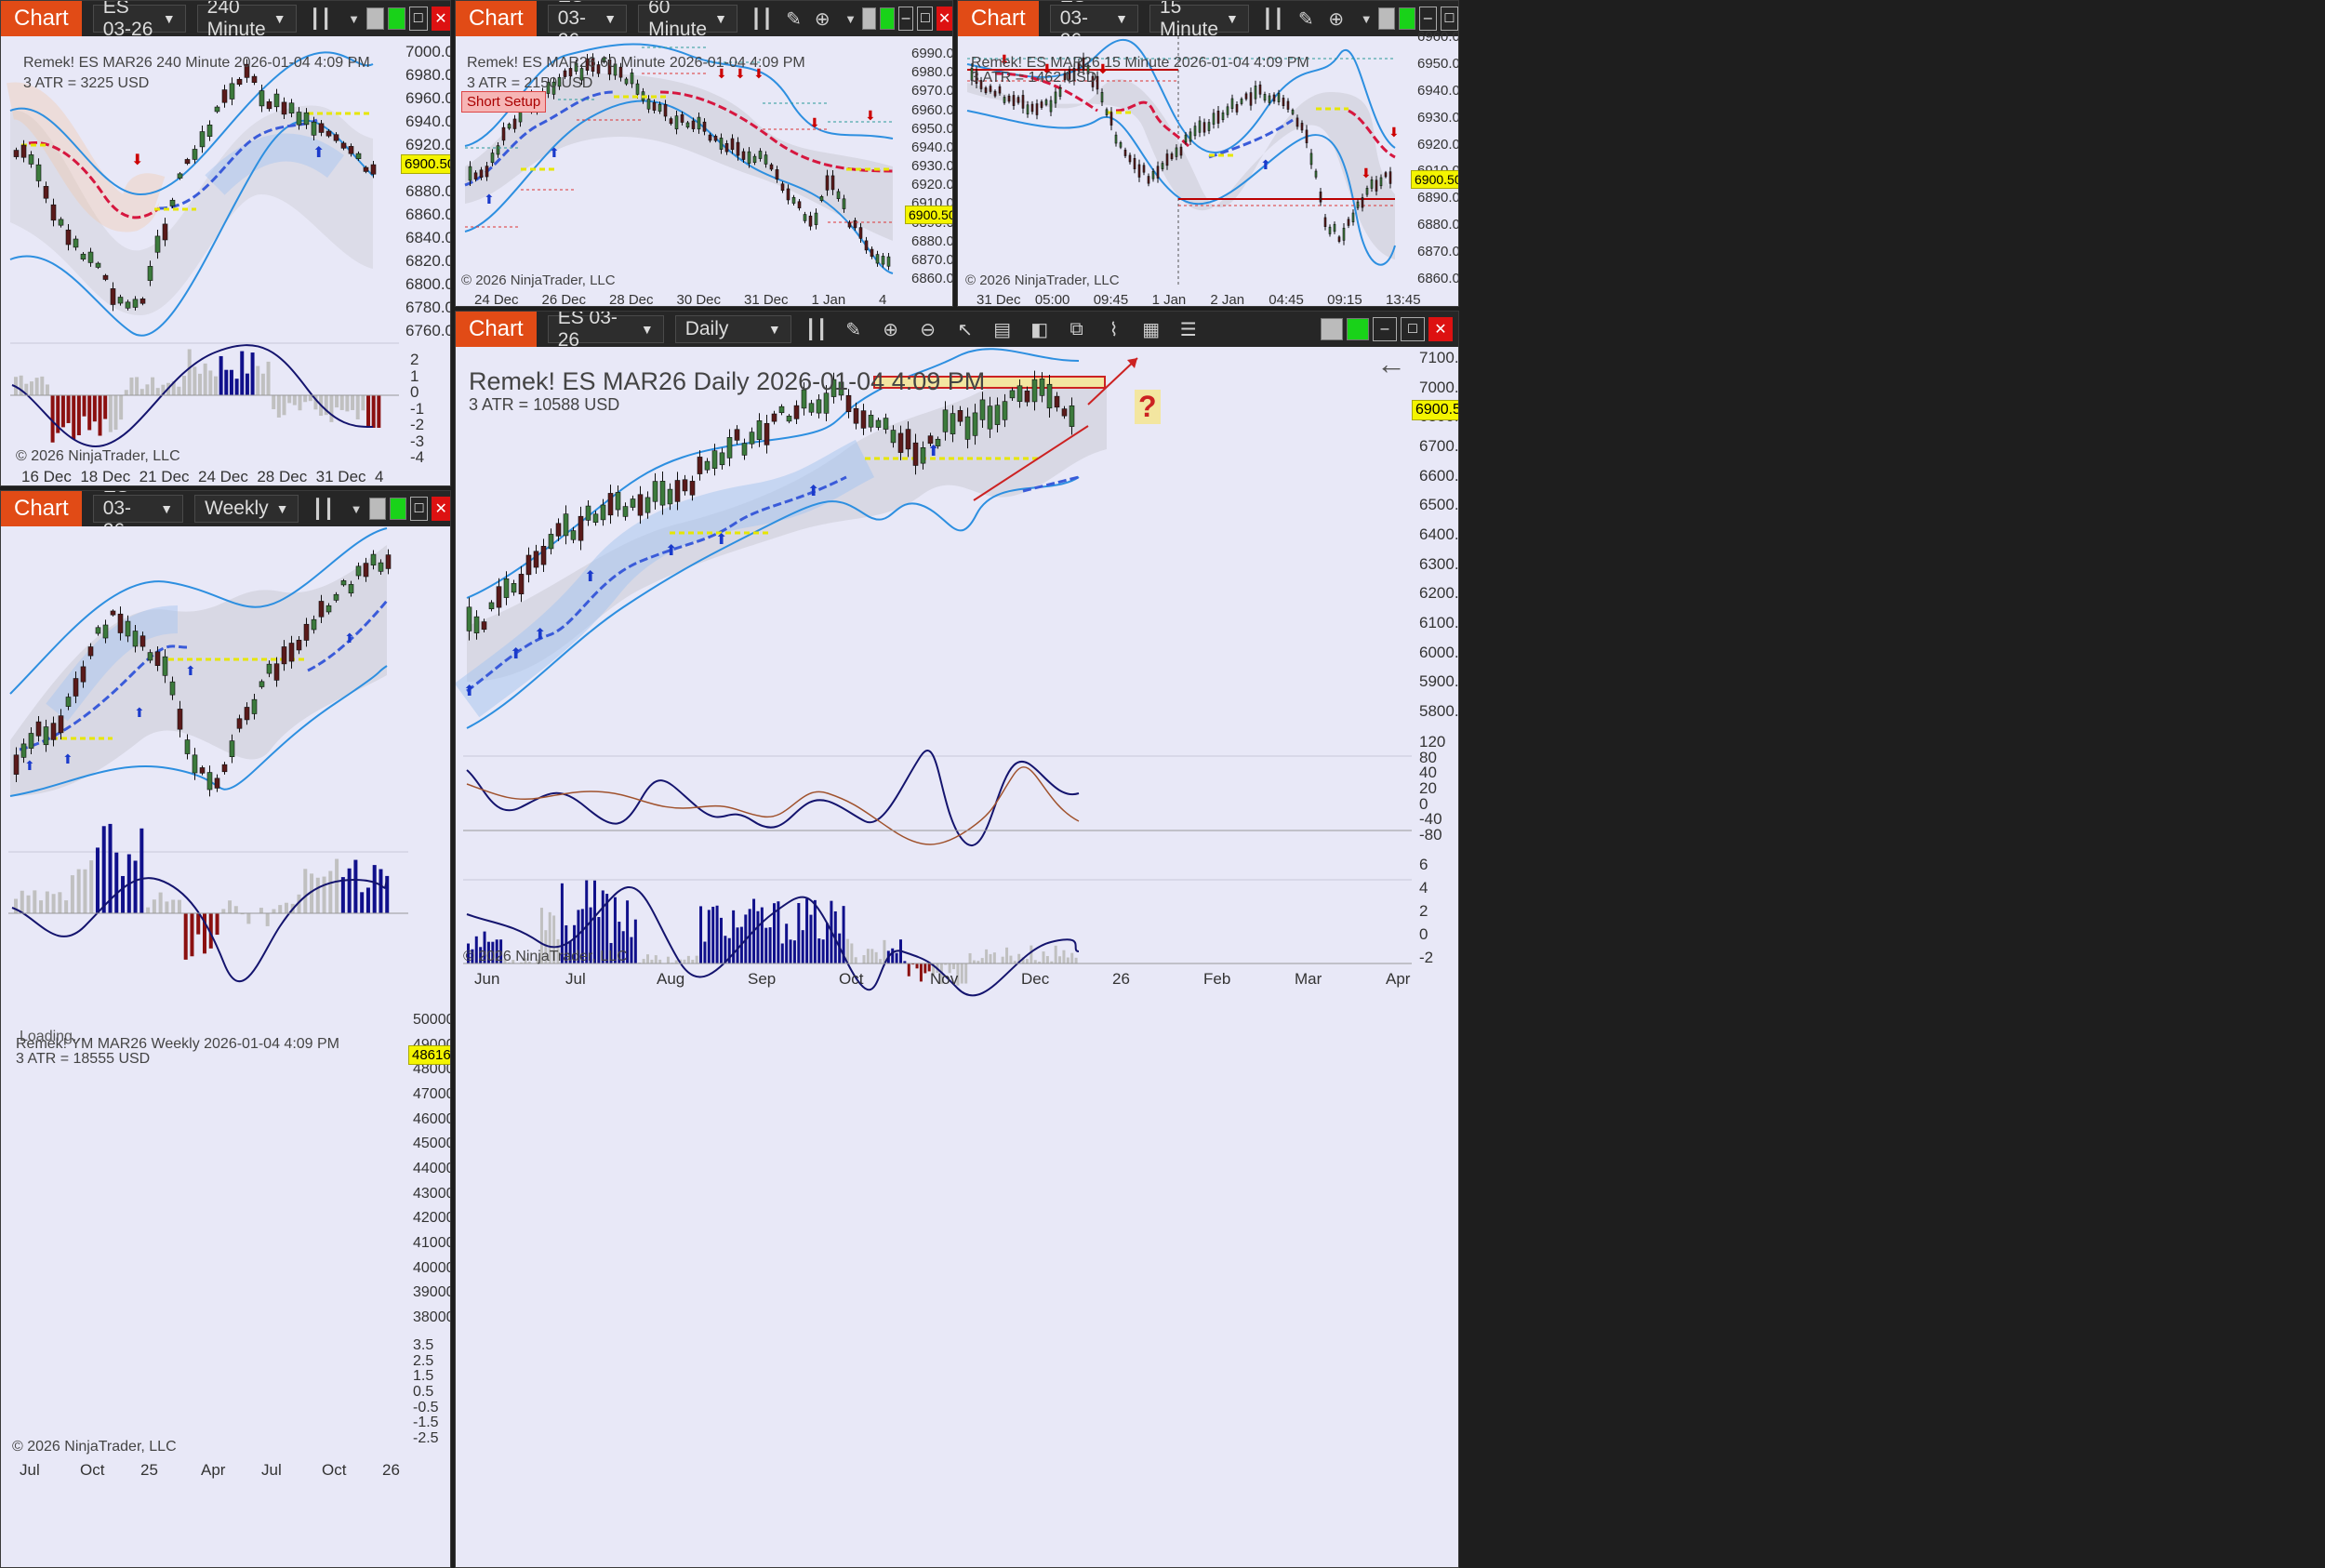  Describe the element at coordinates (687, 20) in the screenshot. I see `interval-select: 60 Minute ▼` at that location.